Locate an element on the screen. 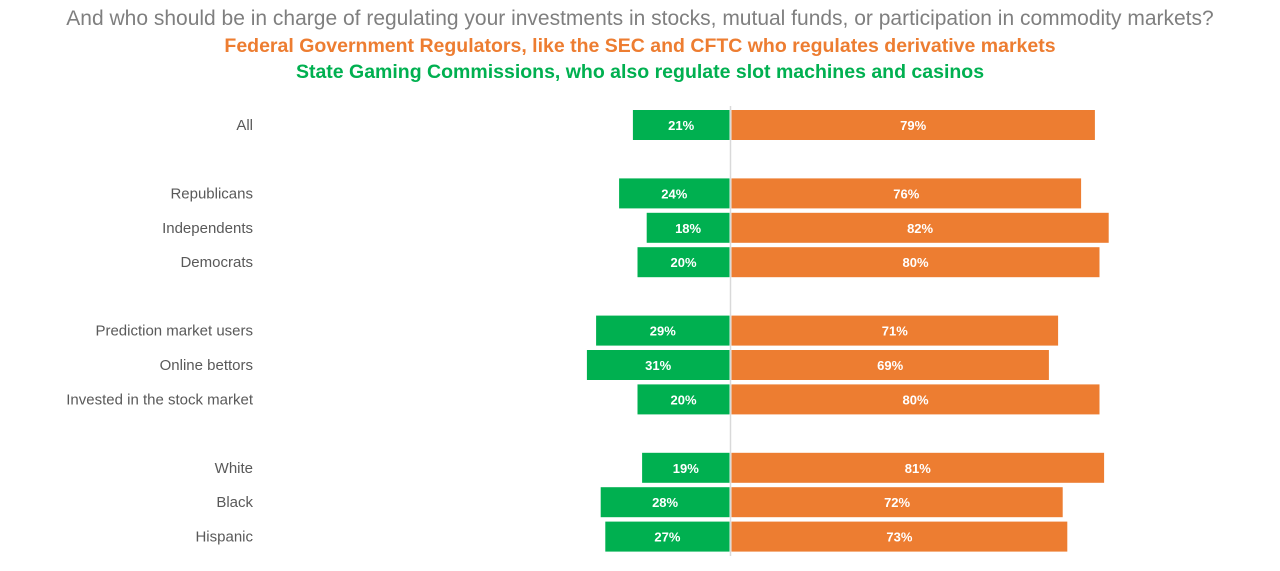 This screenshot has height=571, width=1280. federal-bar-republicans is located at coordinates (906, 193).